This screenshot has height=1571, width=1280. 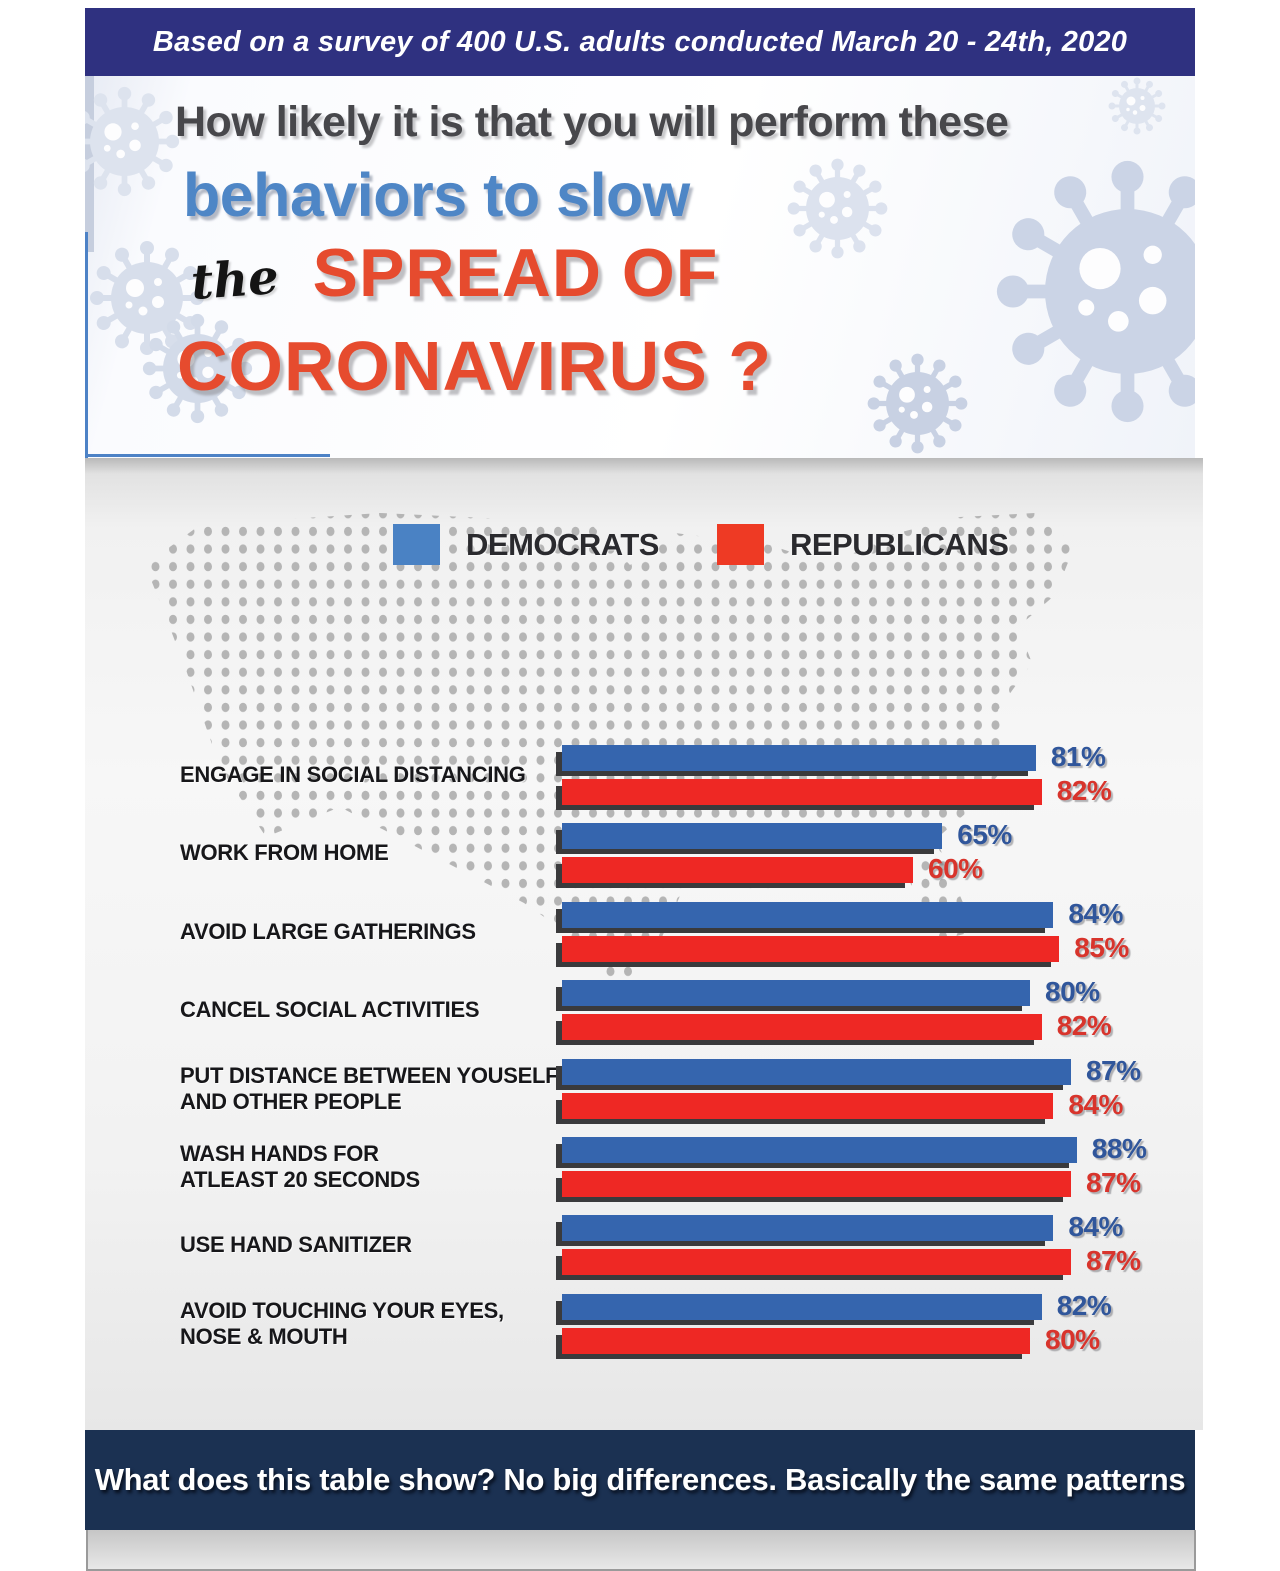 What do you see at coordinates (984, 835) in the screenshot?
I see `democrats-value: 65%` at bounding box center [984, 835].